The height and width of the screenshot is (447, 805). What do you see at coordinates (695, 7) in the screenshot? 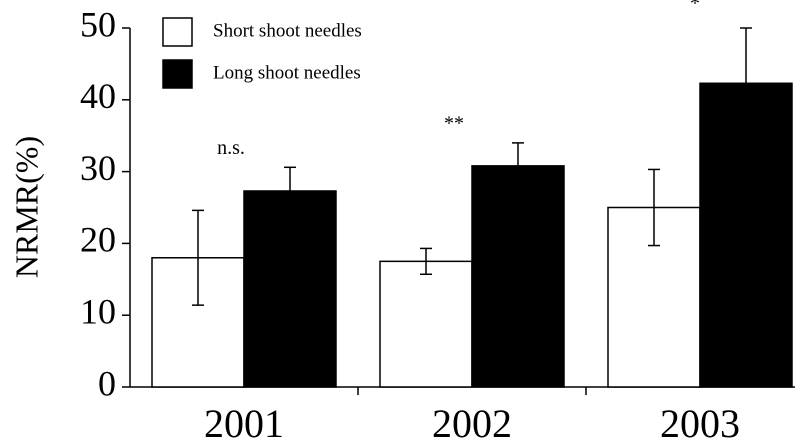
I see `annotation: *` at bounding box center [695, 7].